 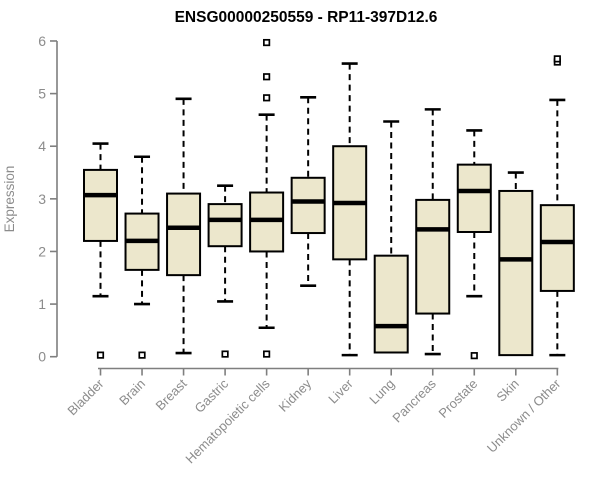 I want to click on outlier-point-prostate, so click(x=474, y=356).